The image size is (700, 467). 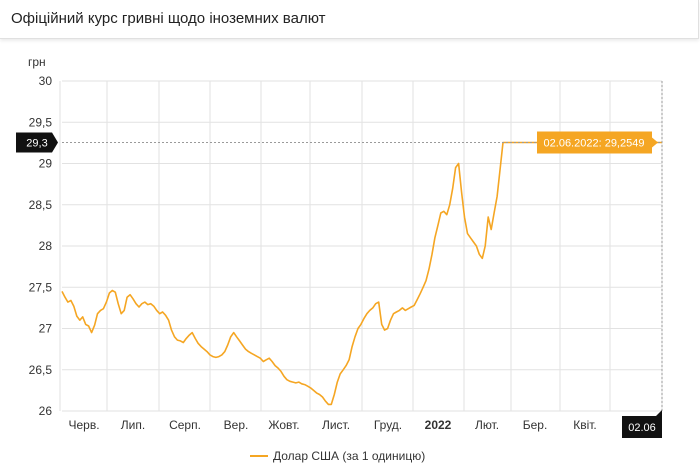 What do you see at coordinates (336, 425) in the screenshot?
I see `x-tick-label: Лист.` at bounding box center [336, 425].